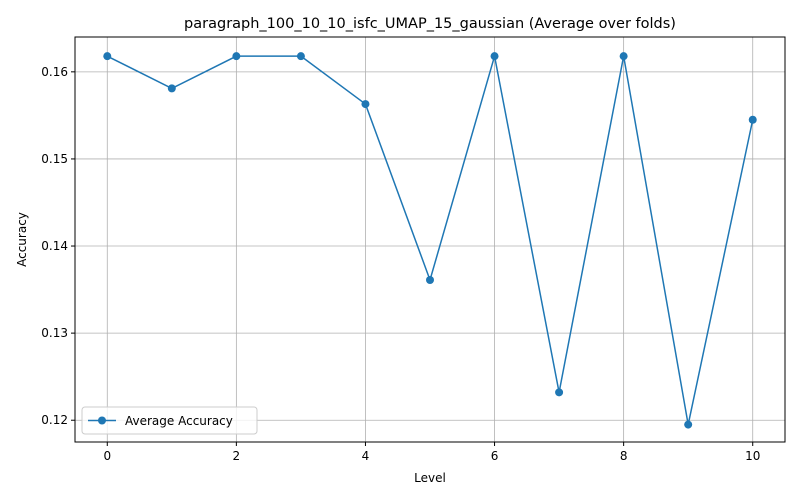  What do you see at coordinates (54, 72) in the screenshot?
I see `y-tick-label: 0.16` at bounding box center [54, 72].